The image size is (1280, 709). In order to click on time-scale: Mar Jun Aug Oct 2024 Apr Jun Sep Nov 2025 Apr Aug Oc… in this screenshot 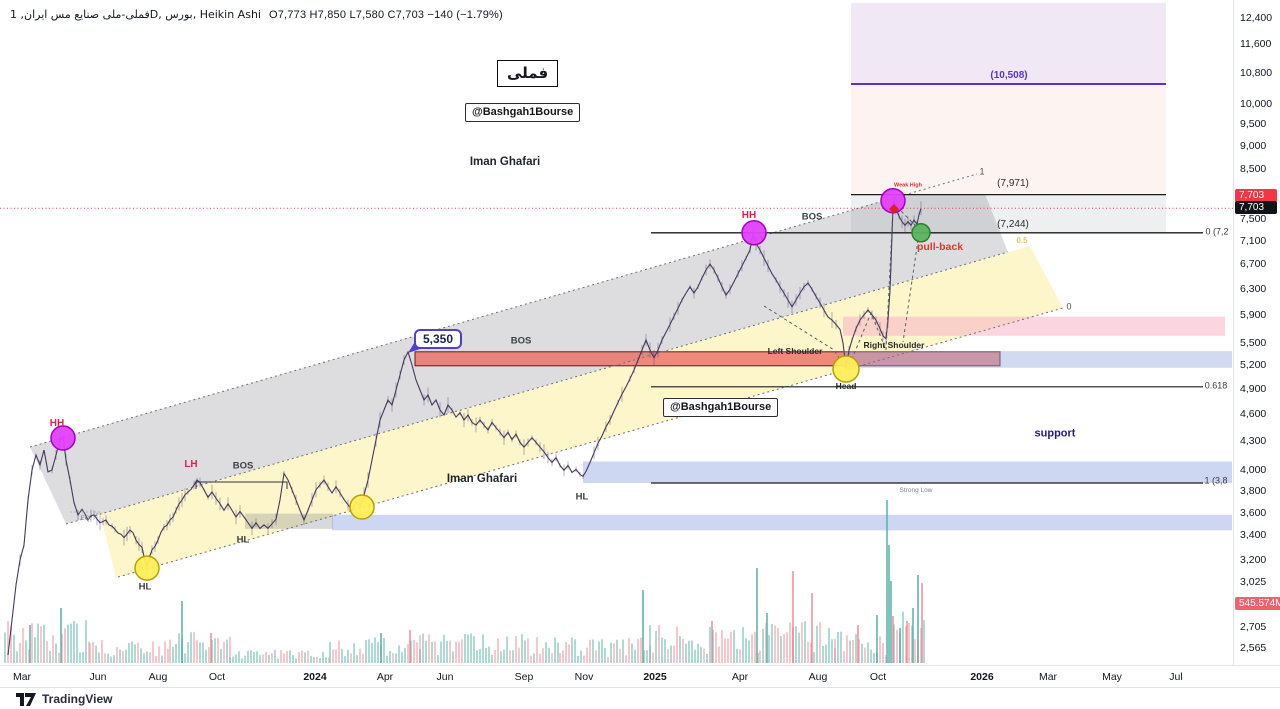, I will do `click(640, 676)`.